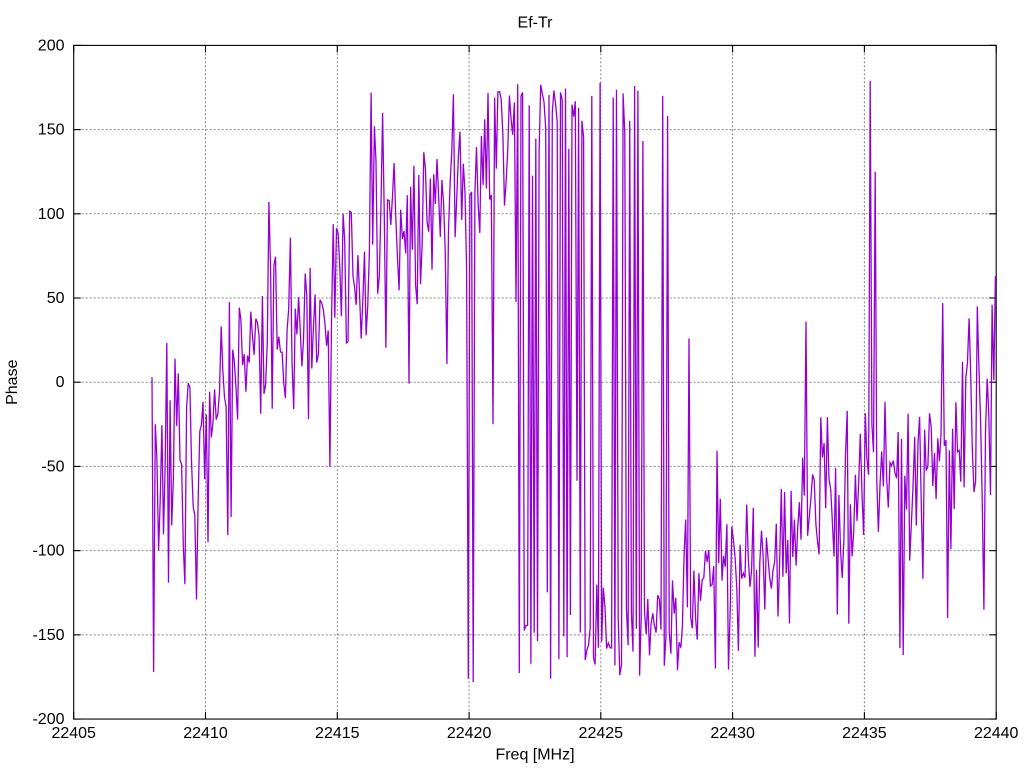 This screenshot has height=768, width=1024. Describe the element at coordinates (51, 45) in the screenshot. I see `svg-text: 200` at that location.